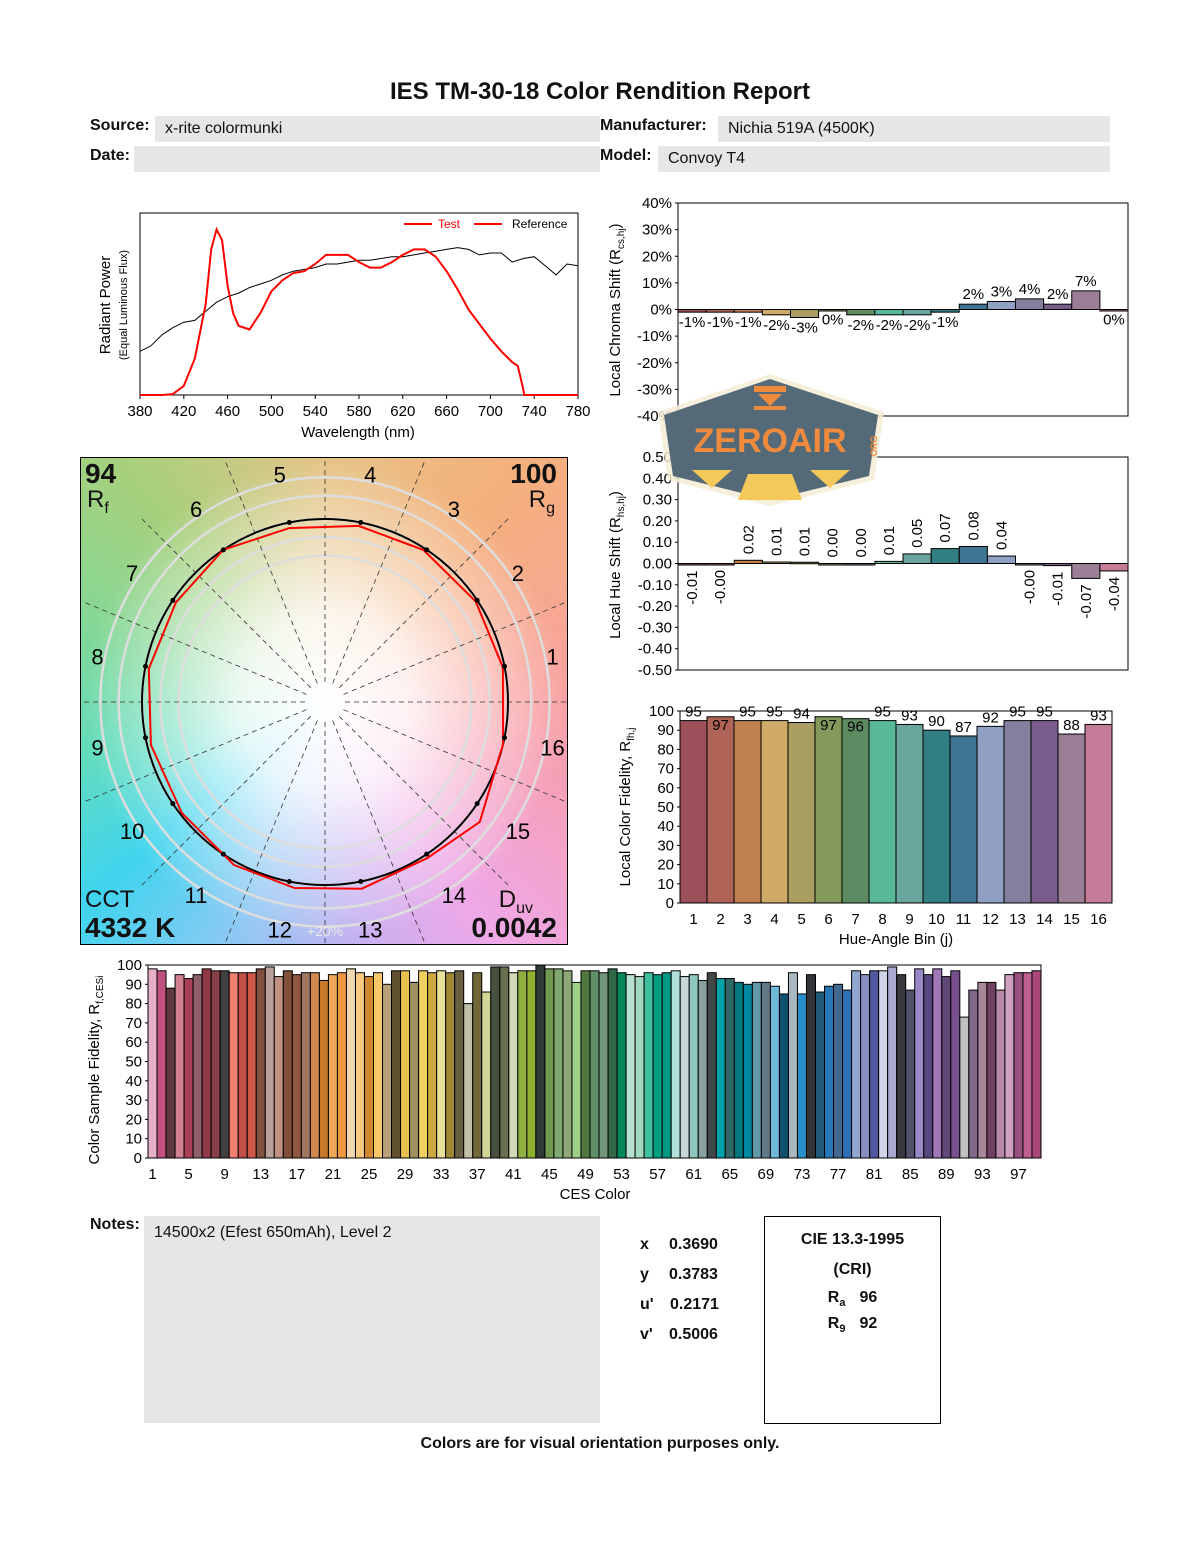 The width and height of the screenshot is (1200, 1550). I want to click on x-tick-label: 89, so click(946, 1174).